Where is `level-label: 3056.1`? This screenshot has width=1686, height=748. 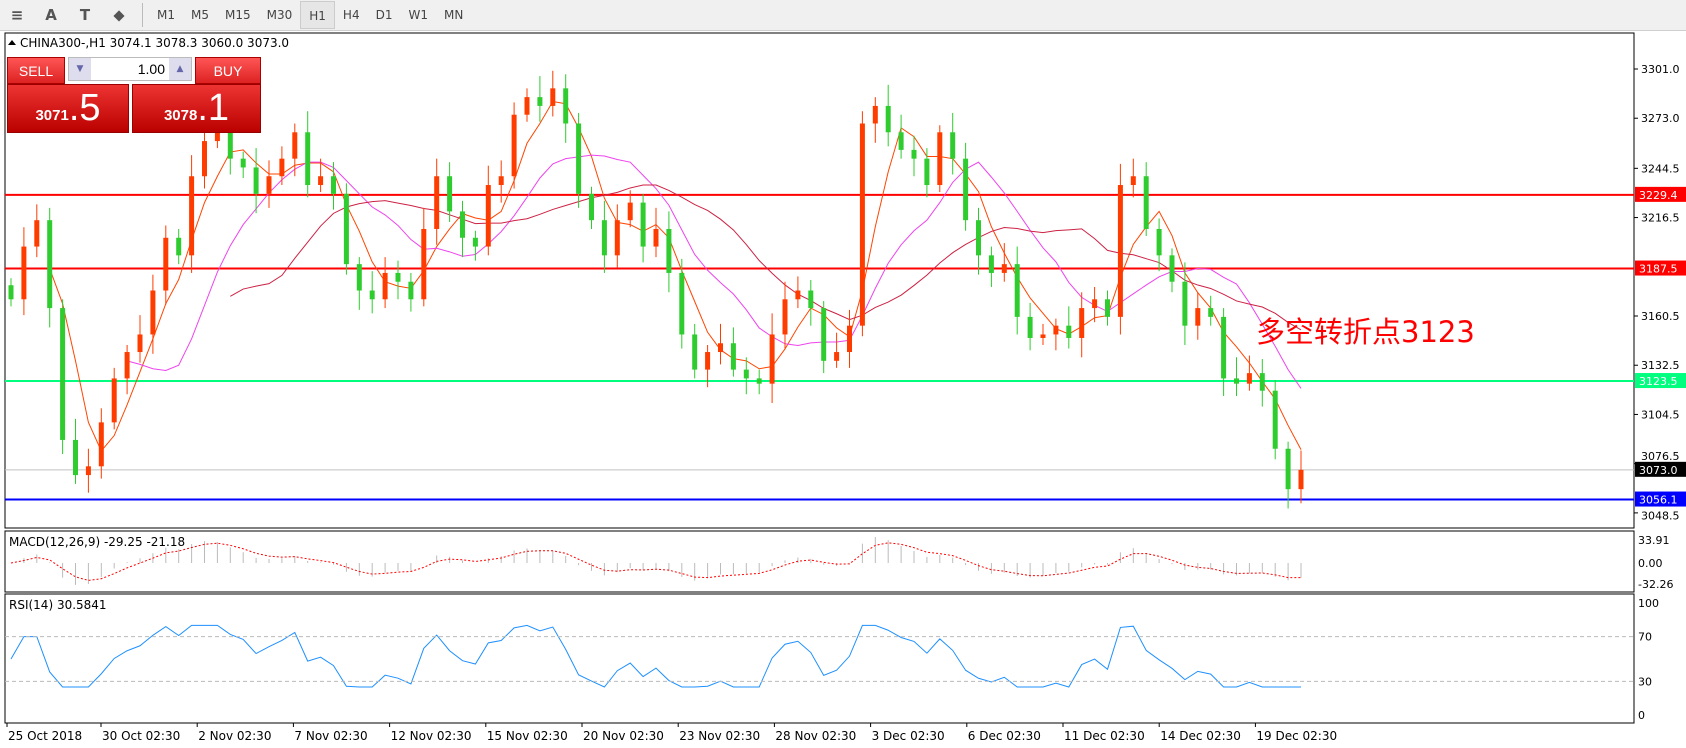 level-label: 3056.1 is located at coordinates (1658, 500).